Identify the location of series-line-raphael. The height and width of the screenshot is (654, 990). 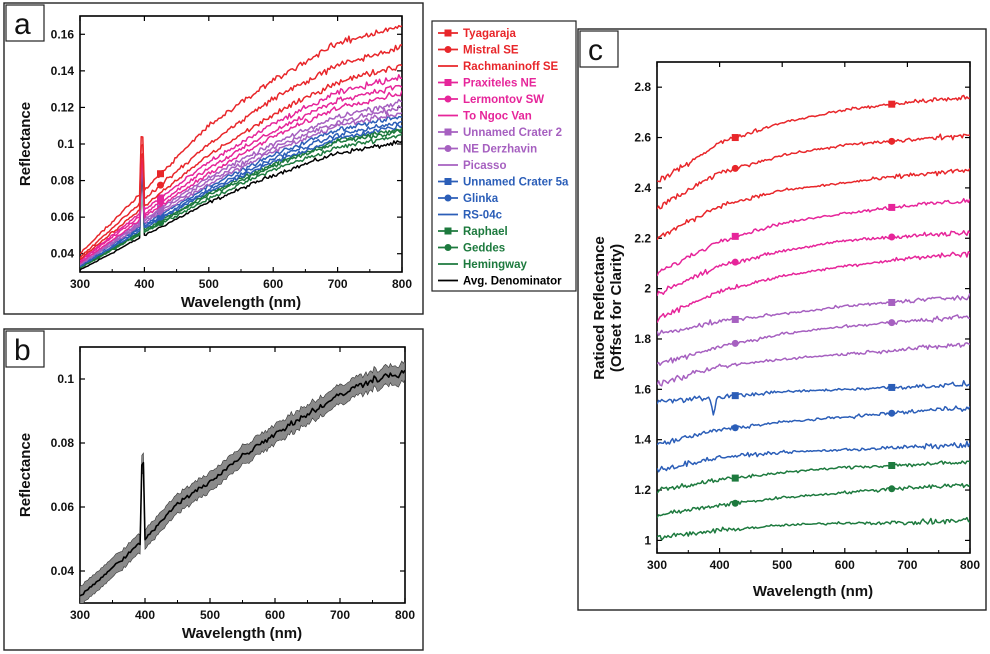
(241, 197).